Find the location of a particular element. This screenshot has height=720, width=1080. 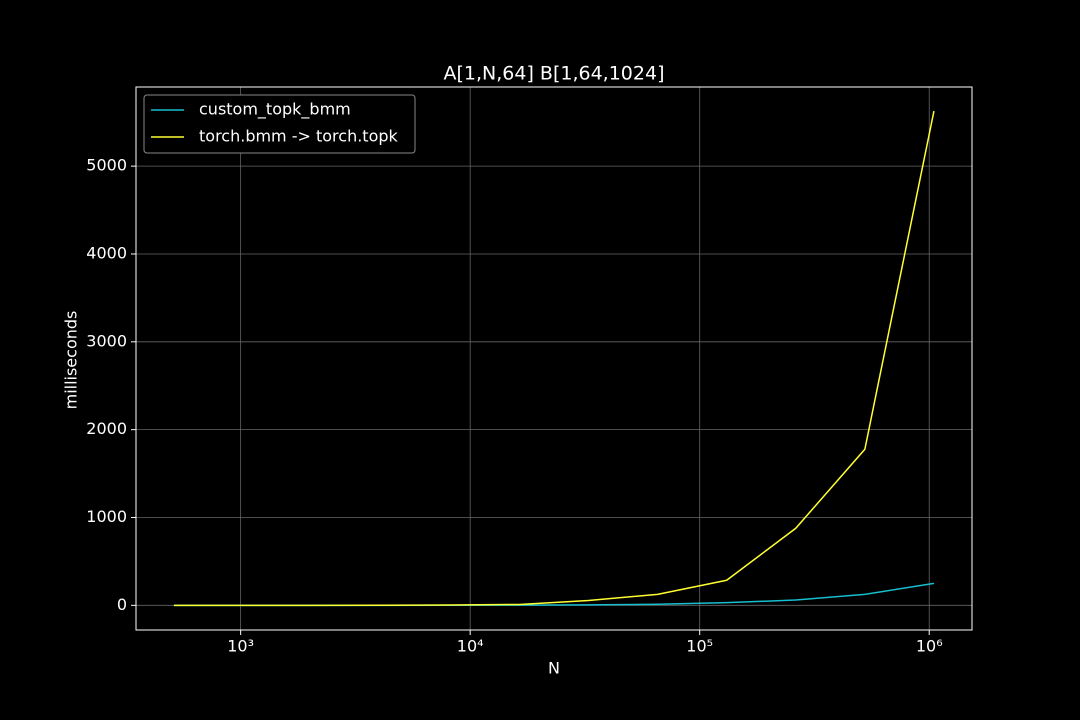

y-tick-label: 5000 is located at coordinates (106, 165).